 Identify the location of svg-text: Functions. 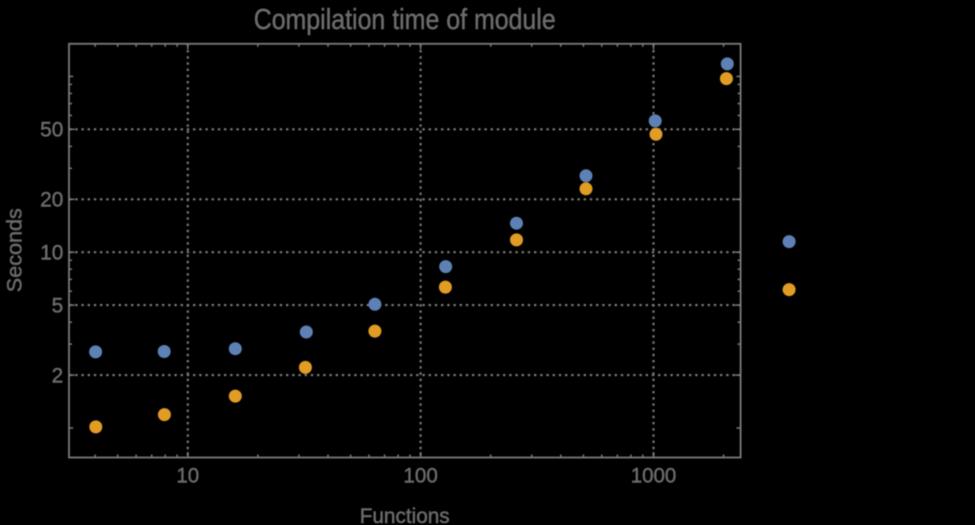
(405, 514).